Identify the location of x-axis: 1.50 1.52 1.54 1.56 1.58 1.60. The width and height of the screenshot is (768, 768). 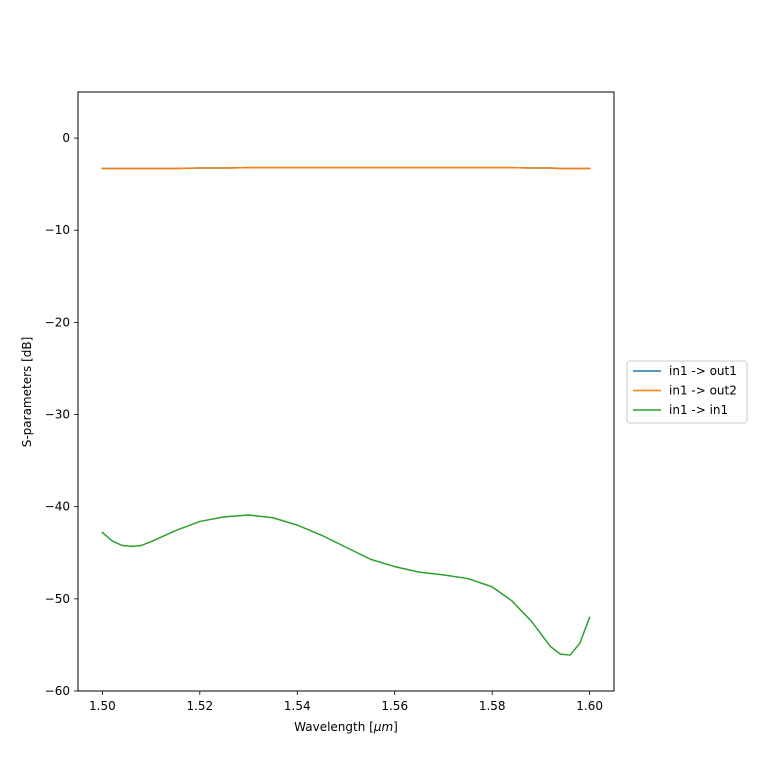
(346, 702).